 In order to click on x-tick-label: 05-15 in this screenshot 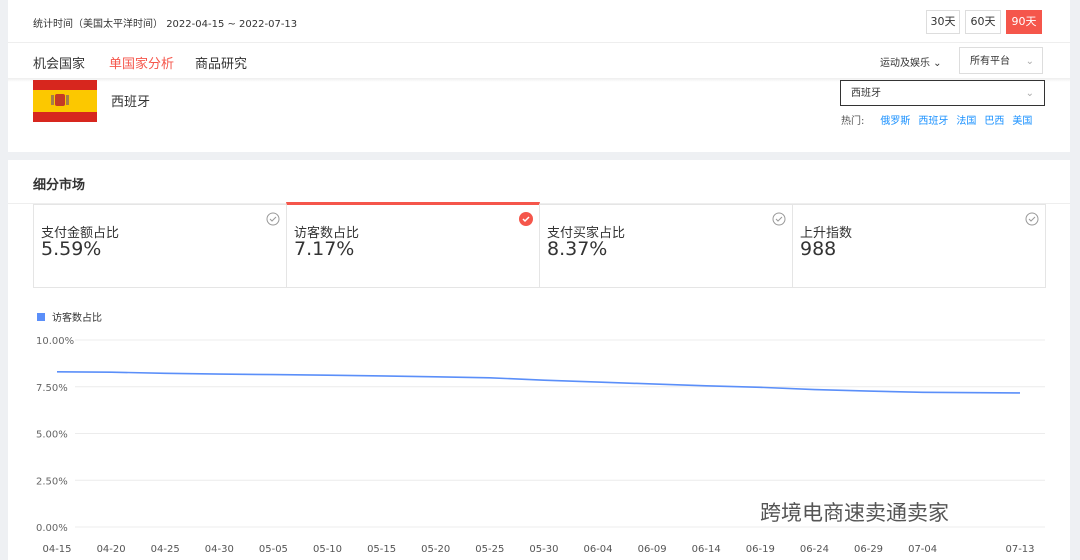, I will do `click(381, 549)`.